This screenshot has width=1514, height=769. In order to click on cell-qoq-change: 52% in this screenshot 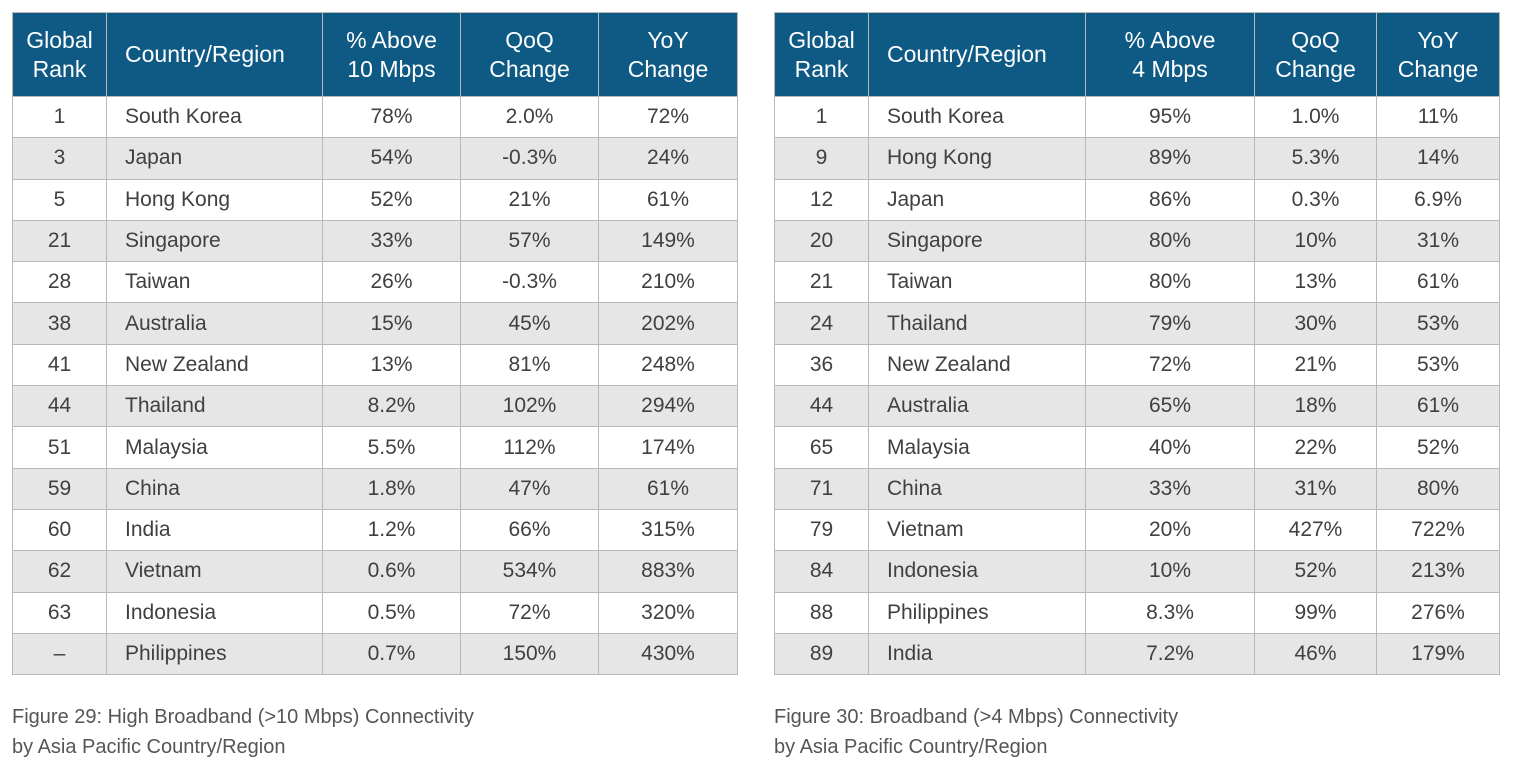, I will do `click(1315, 571)`.